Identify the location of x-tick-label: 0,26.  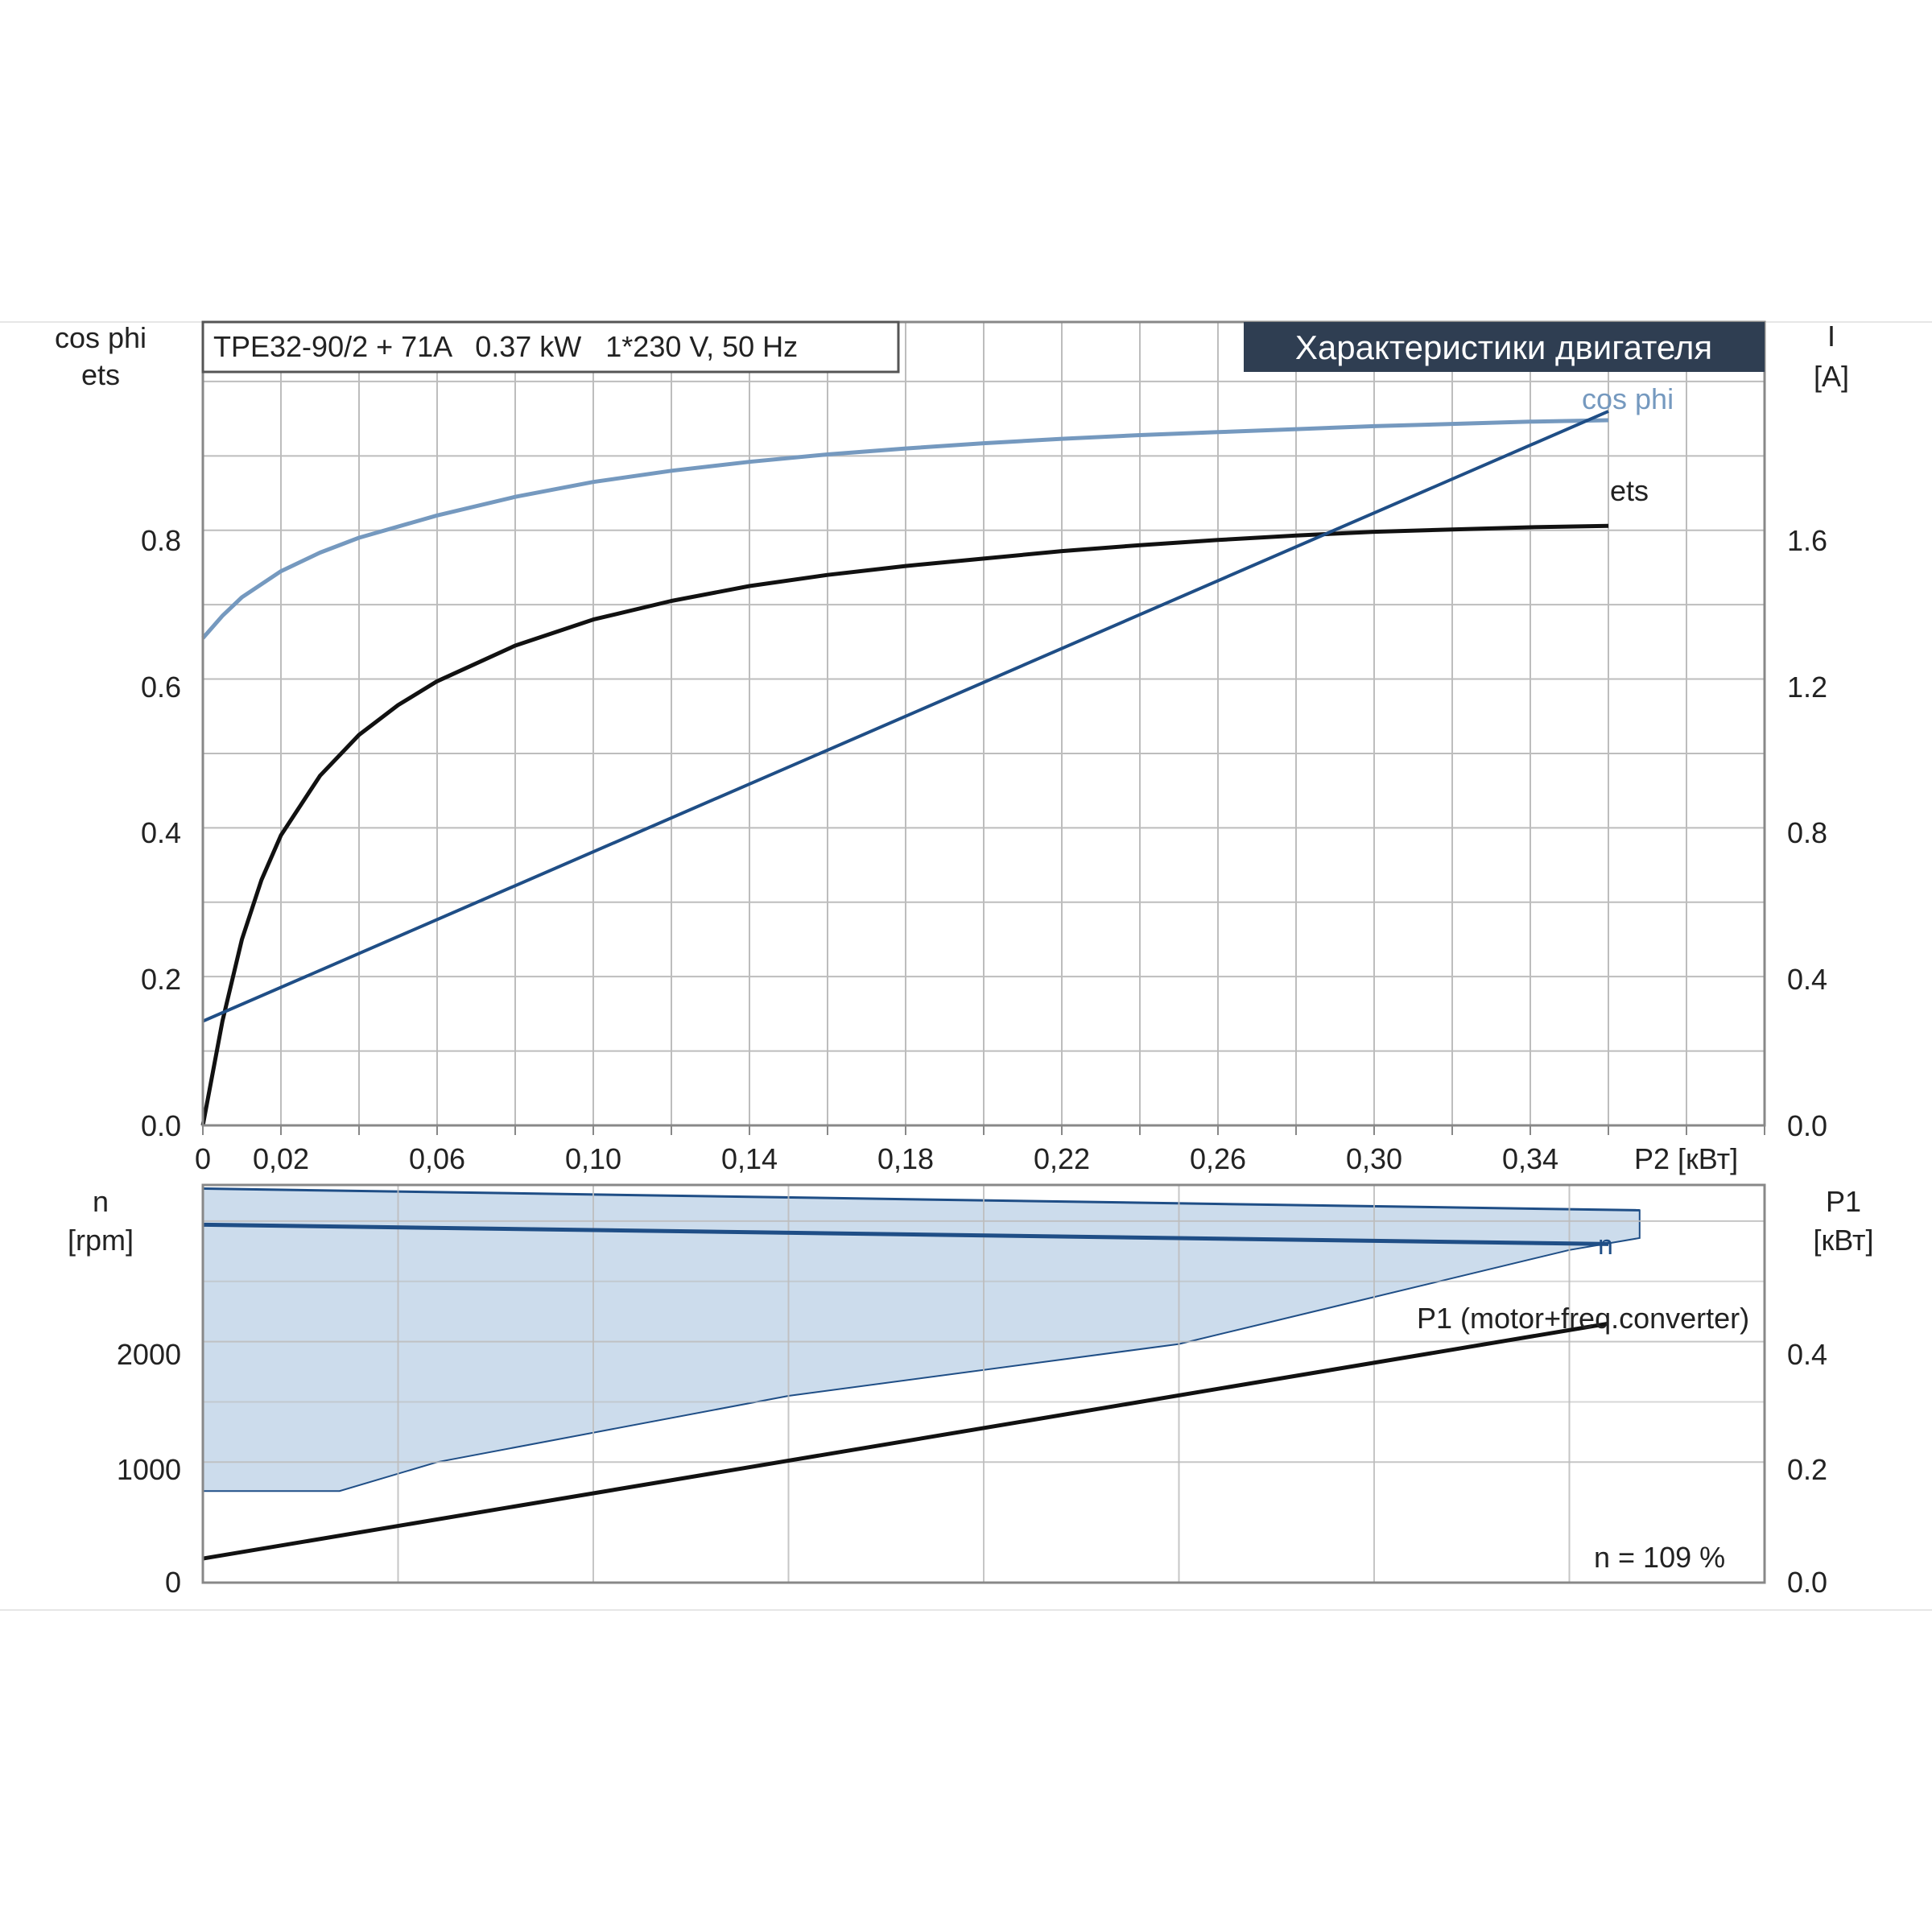
(1218, 1158).